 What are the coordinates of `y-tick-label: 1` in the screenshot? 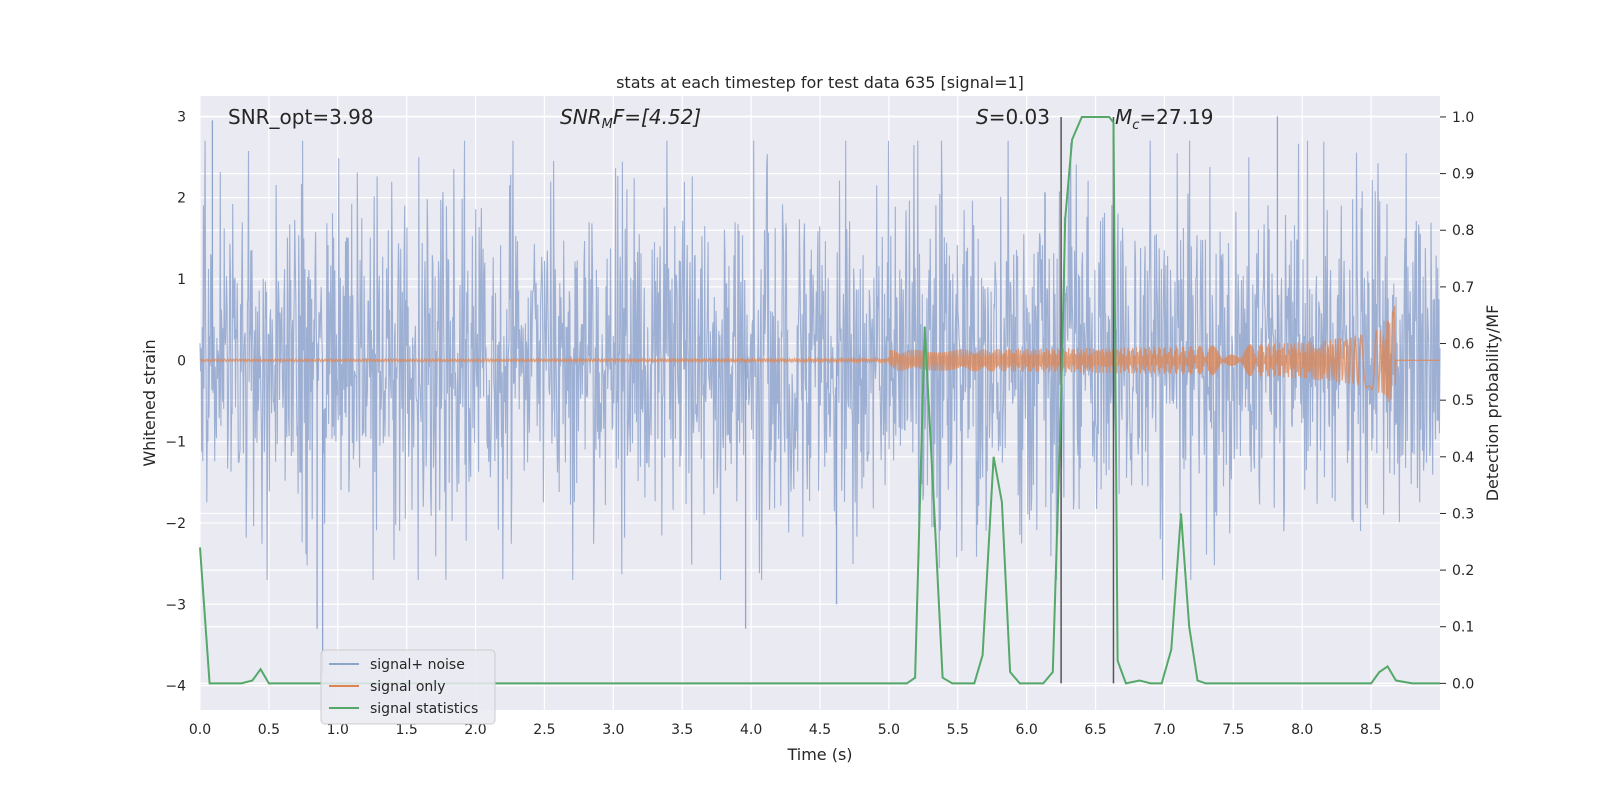 It's located at (181, 280).